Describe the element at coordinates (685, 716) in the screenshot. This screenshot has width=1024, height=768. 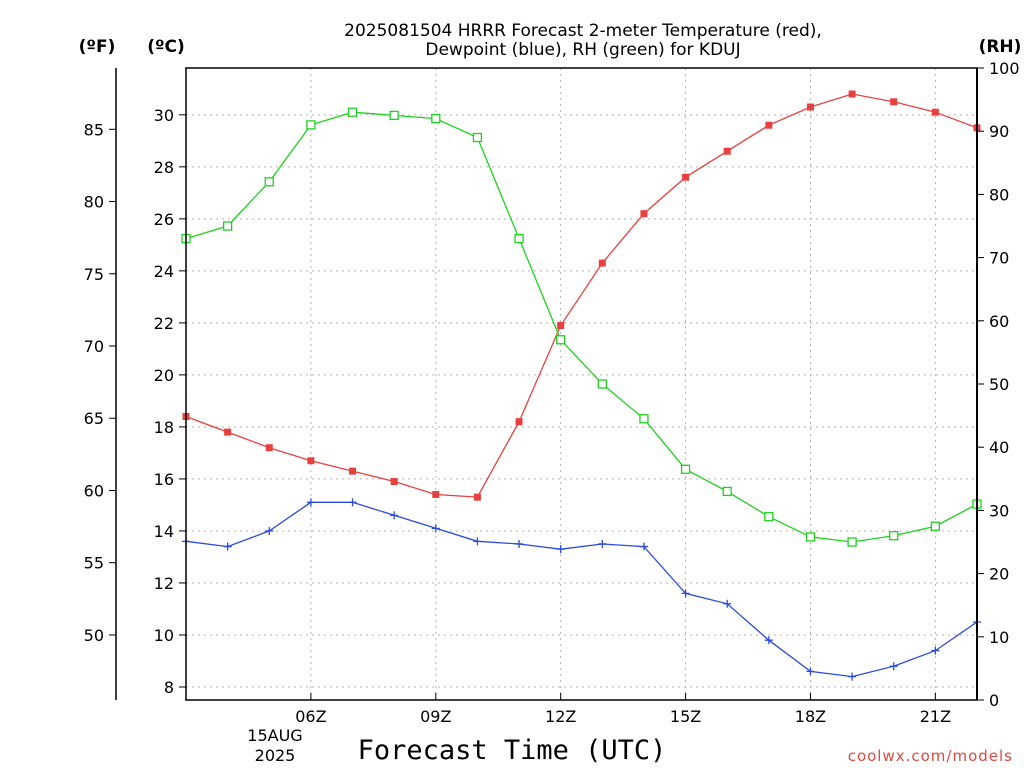
I see `x-tick-label: 15Z` at that location.